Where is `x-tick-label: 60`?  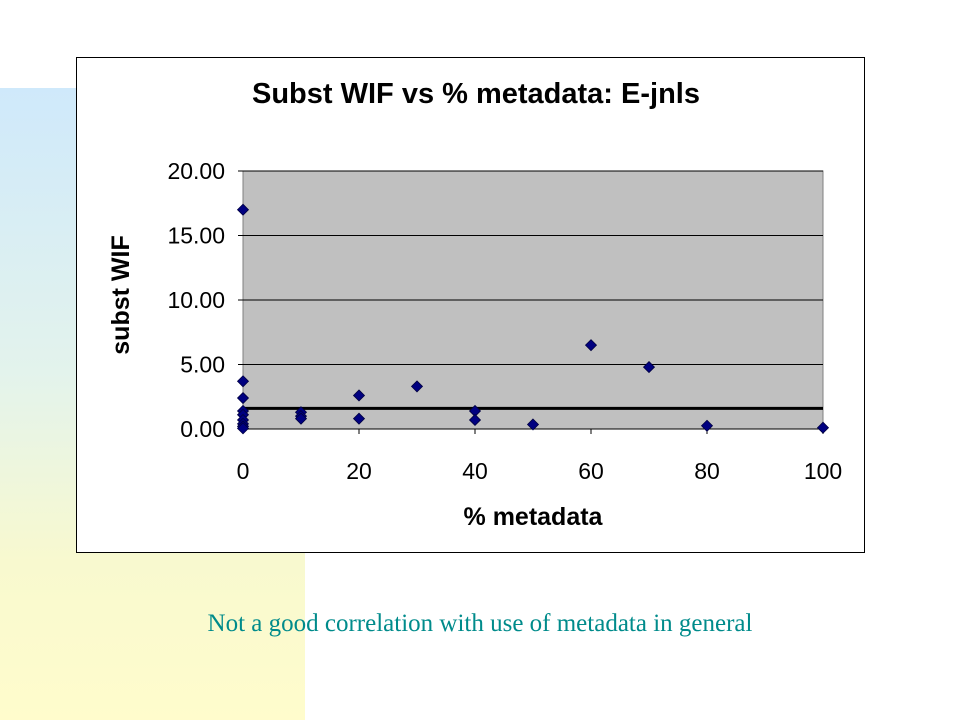
x-tick-label: 60 is located at coordinates (591, 471).